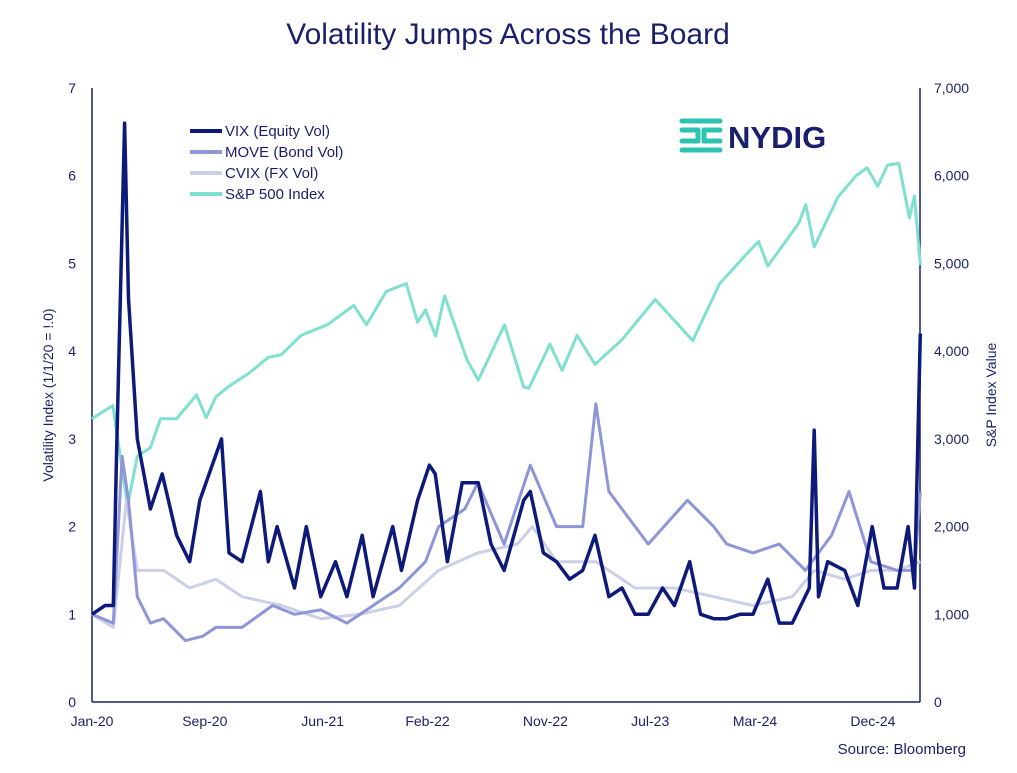  I want to click on y2-tick-label: 1,000, so click(951, 614).